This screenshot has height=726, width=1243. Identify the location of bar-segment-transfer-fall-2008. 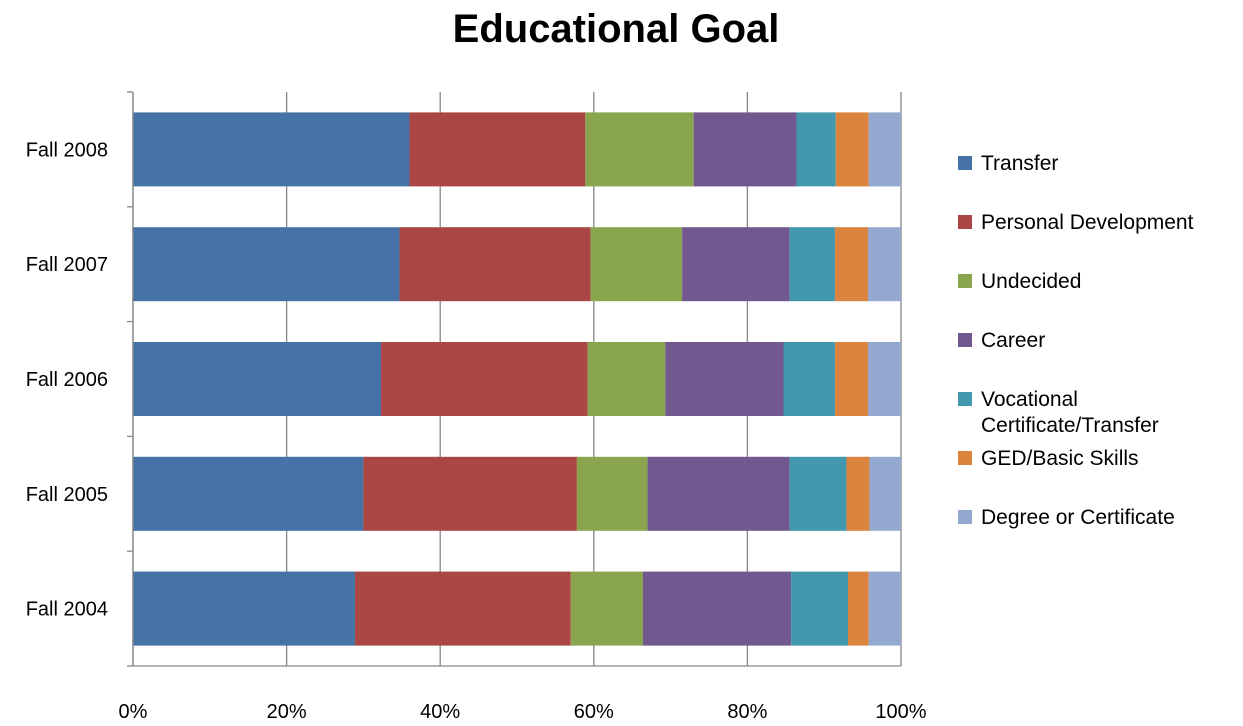
(271, 149).